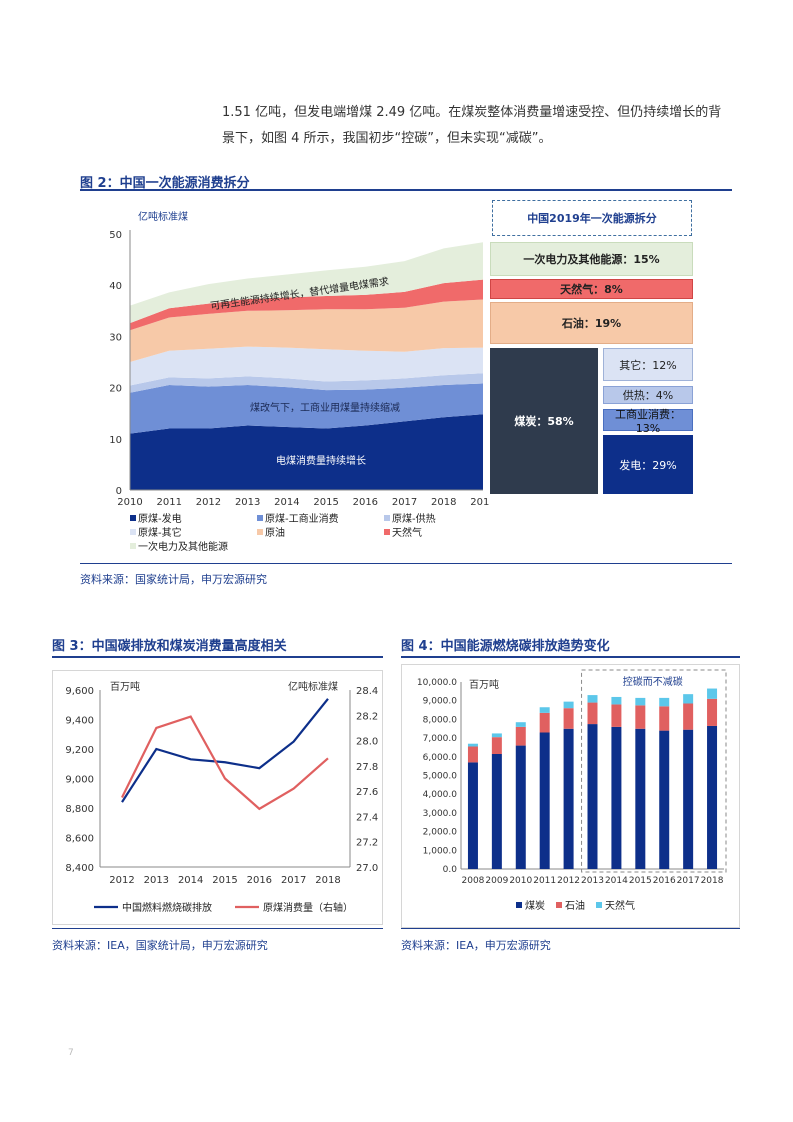 The height and width of the screenshot is (1122, 793). I want to click on fig4-ytick-label: 0.0, so click(450, 870).